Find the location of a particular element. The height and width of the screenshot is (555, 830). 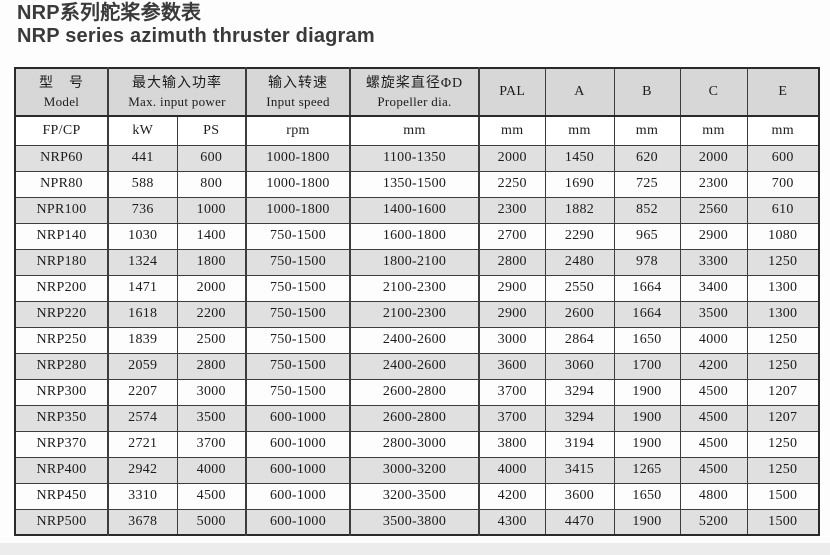

cell-model: NPR80 is located at coordinates (61, 184).